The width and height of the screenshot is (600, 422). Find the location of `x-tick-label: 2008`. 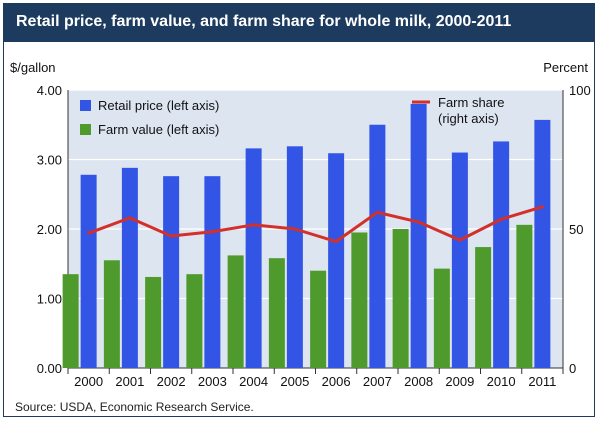

x-tick-label: 2008 is located at coordinates (418, 381).